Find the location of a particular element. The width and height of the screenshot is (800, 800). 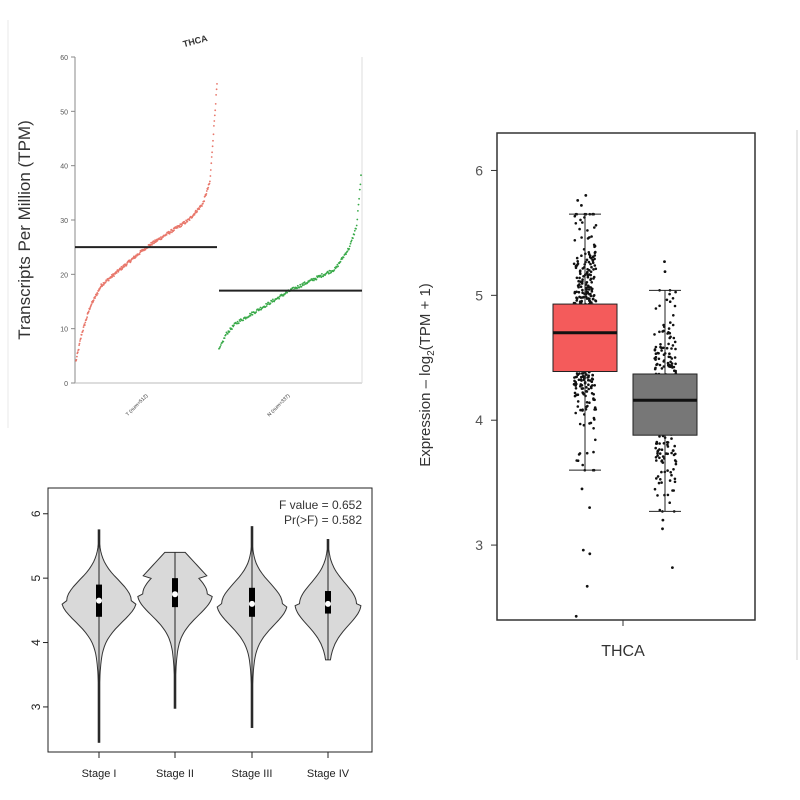

violin-x-label: Stage II is located at coordinates (175, 774).